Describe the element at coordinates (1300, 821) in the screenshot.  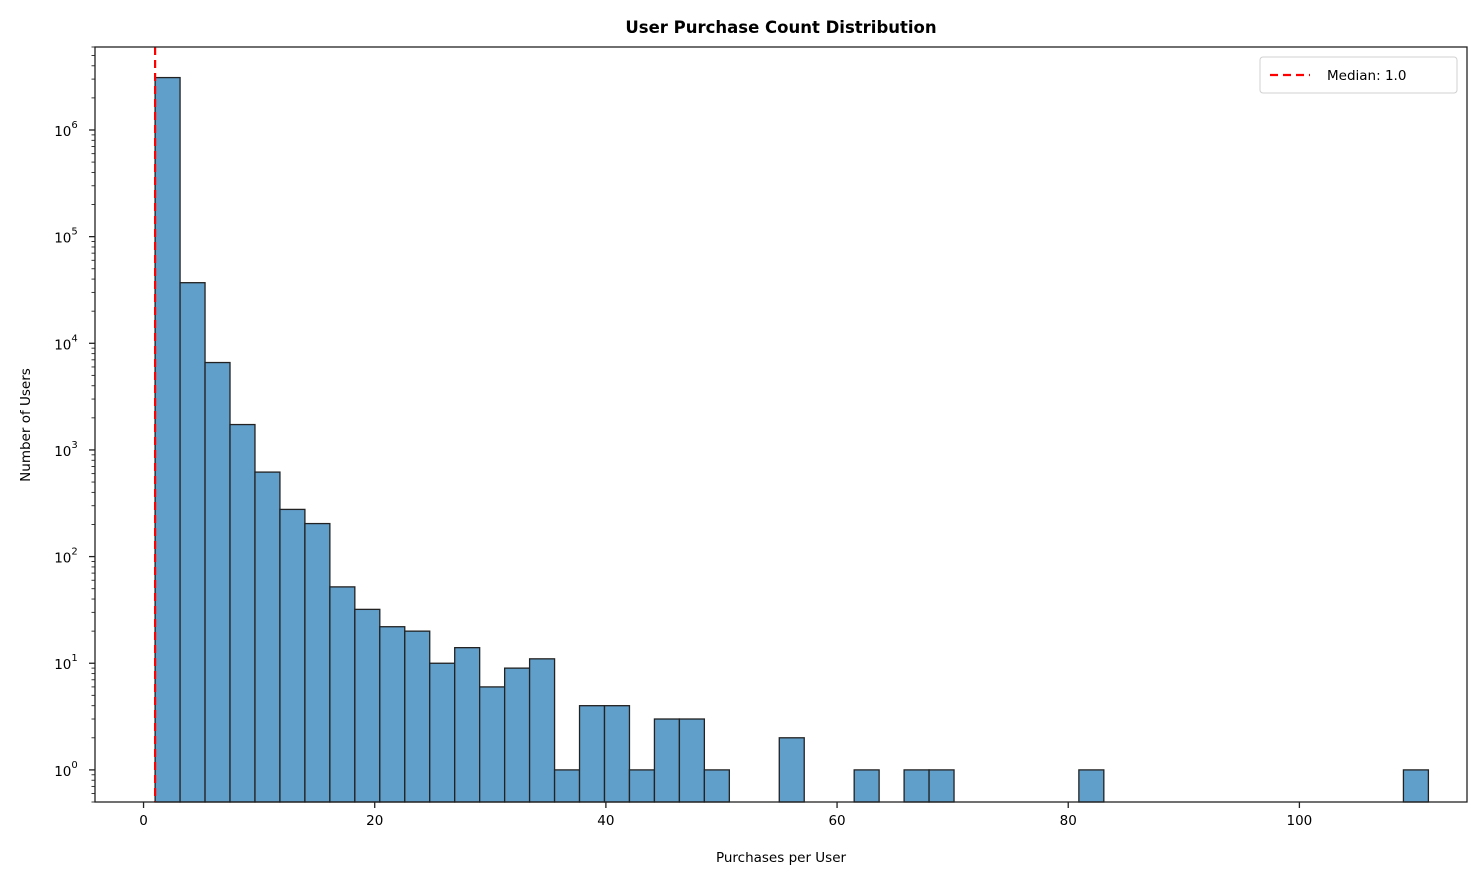
I see `x-tick-label: 100` at that location.